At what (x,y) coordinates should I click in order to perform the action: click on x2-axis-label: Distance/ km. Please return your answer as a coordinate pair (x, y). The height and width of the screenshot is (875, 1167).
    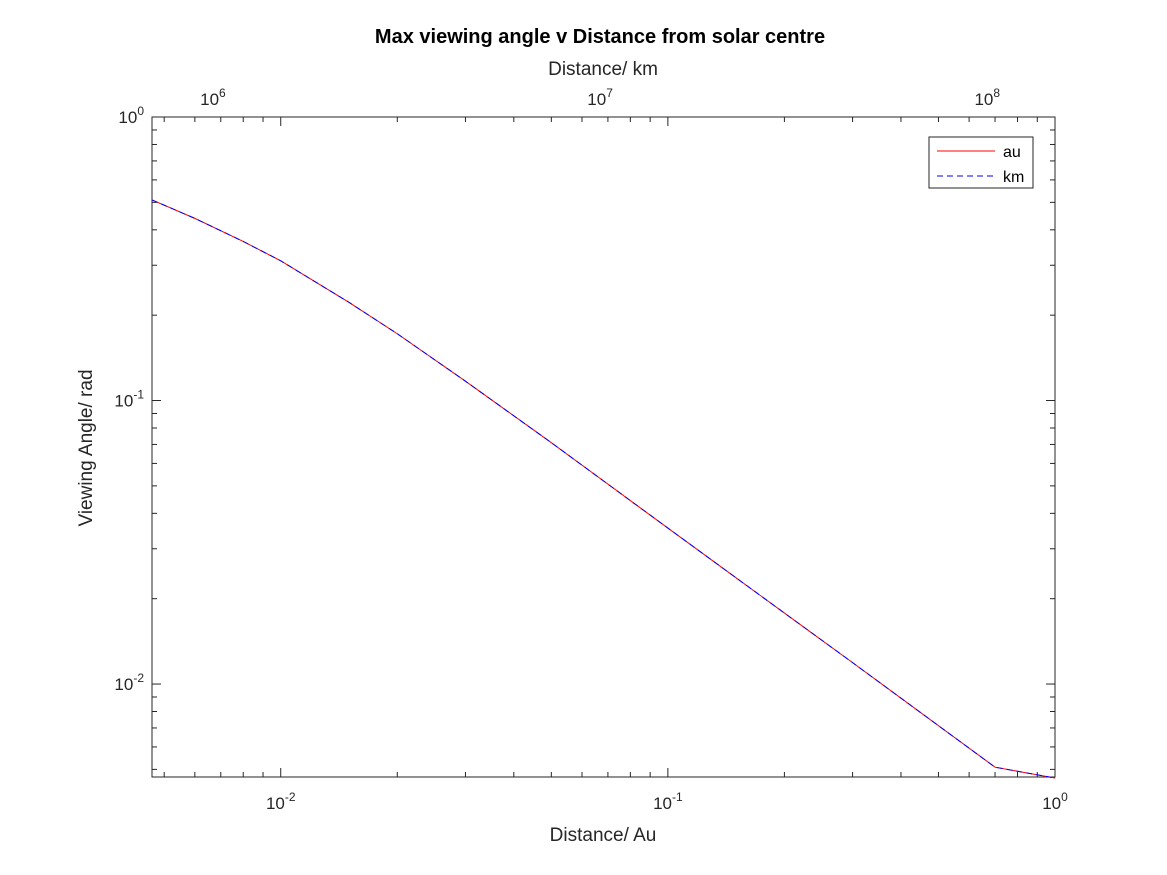
    Looking at the image, I should click on (603, 69).